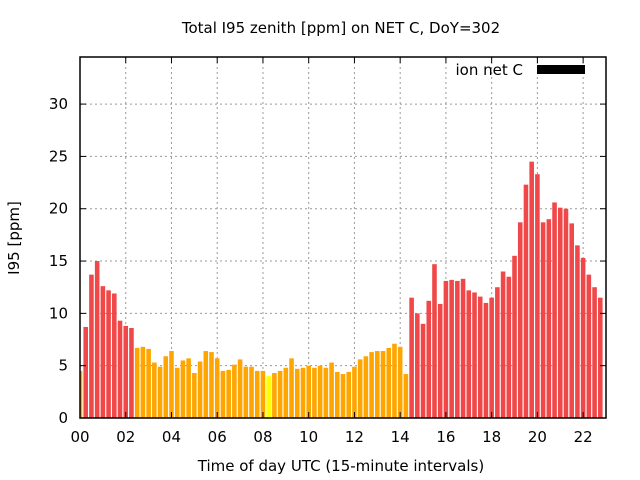  I want to click on x-tick-label: 08, so click(262, 437).